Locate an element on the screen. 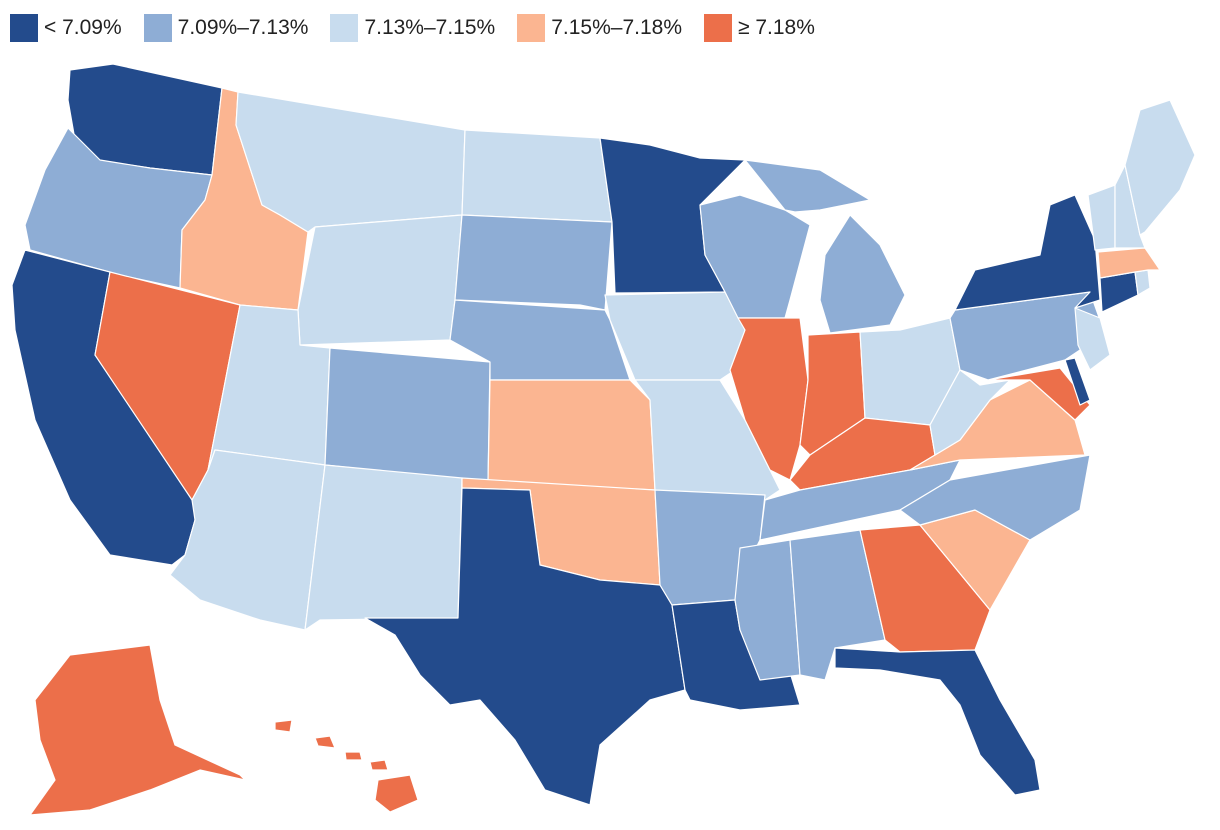 The width and height of the screenshot is (1220, 830). state-de is located at coordinates (1077, 381).